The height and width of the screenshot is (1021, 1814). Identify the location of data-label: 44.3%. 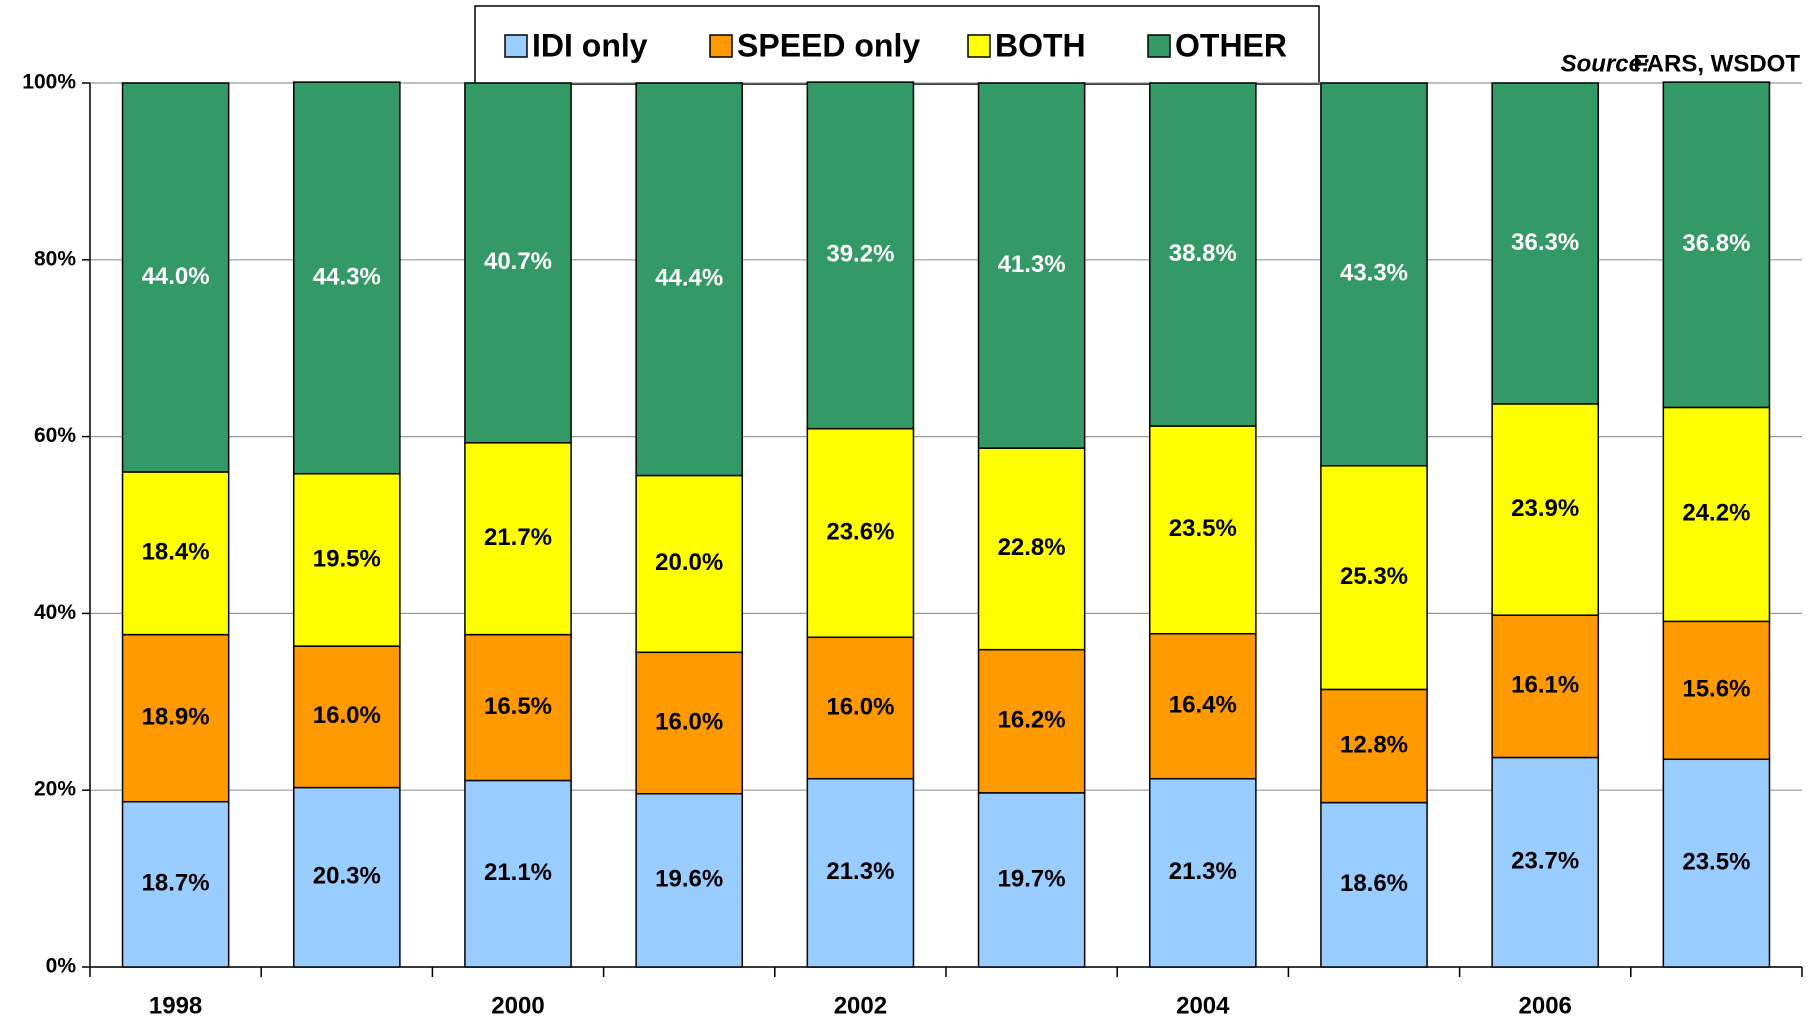
(347, 276).